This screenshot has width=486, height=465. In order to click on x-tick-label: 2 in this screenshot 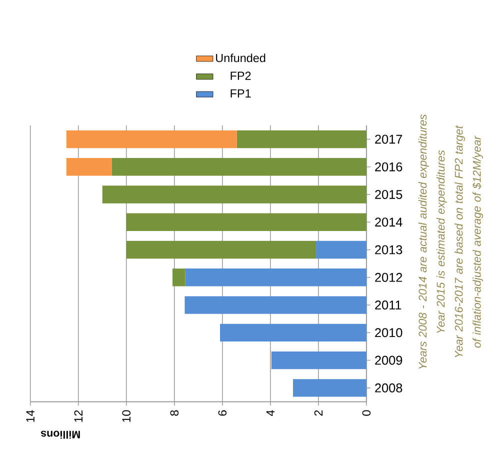, I will do `click(318, 413)`.